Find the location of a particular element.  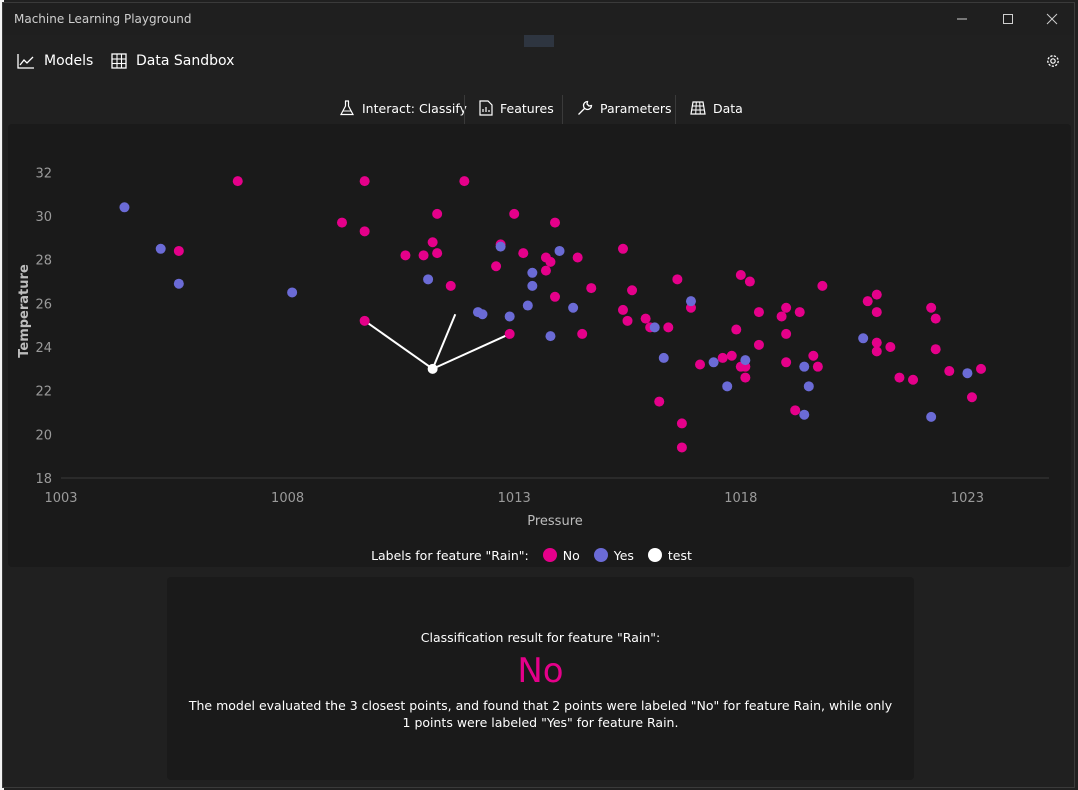

x-tick-label: 1013 is located at coordinates (514, 498).